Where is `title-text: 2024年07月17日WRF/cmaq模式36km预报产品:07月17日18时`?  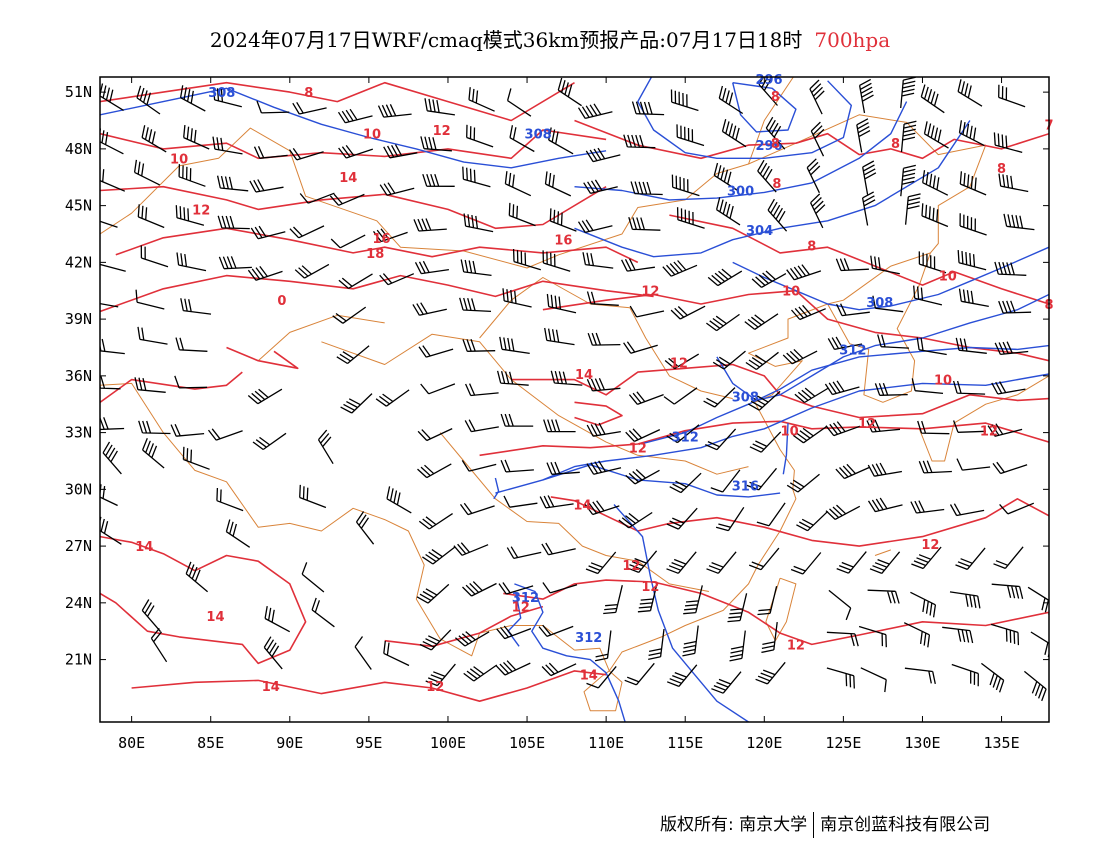
title-text: 2024年07月17日WRF/cmaq模式36km预报产品:07月17日18时 is located at coordinates (506, 40).